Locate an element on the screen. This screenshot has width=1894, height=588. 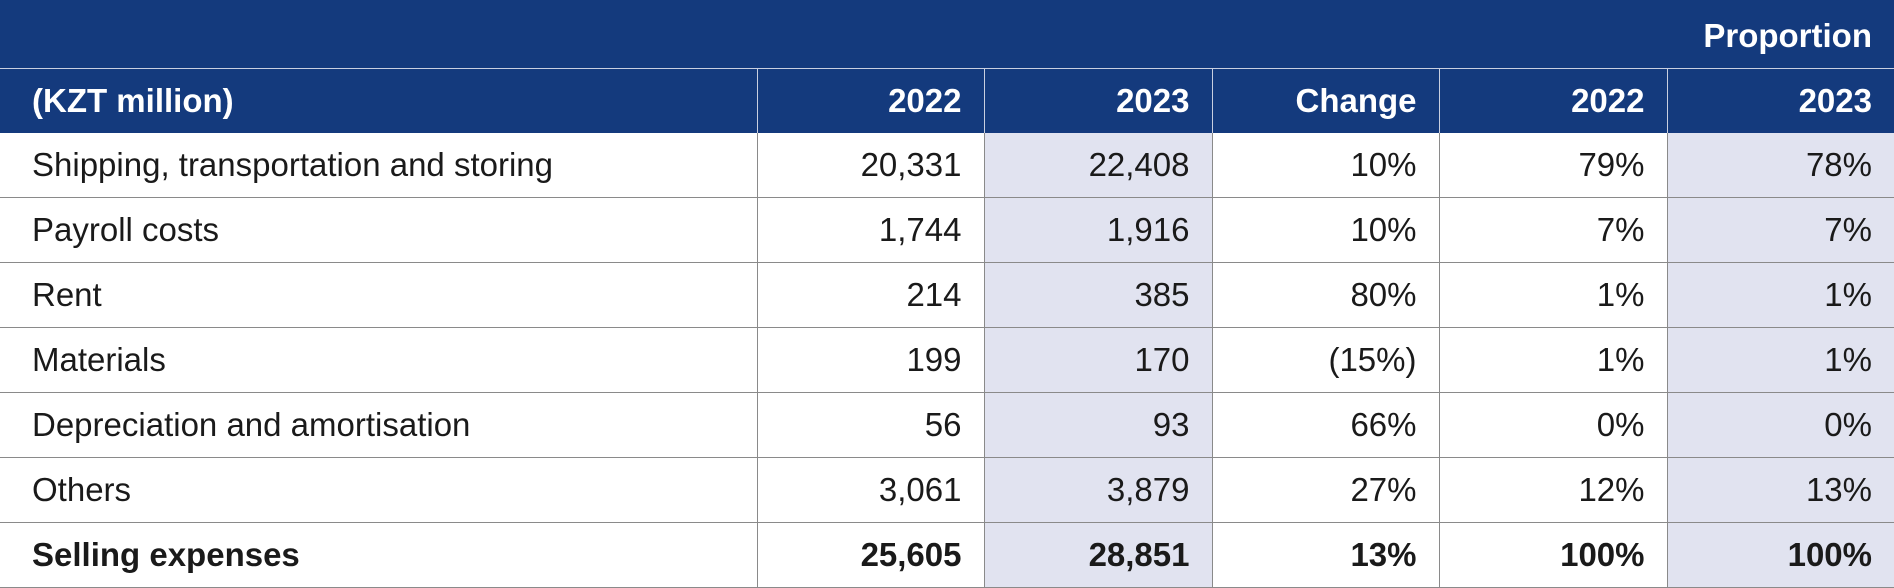
cell-2022: 20,331 is located at coordinates (870, 165).